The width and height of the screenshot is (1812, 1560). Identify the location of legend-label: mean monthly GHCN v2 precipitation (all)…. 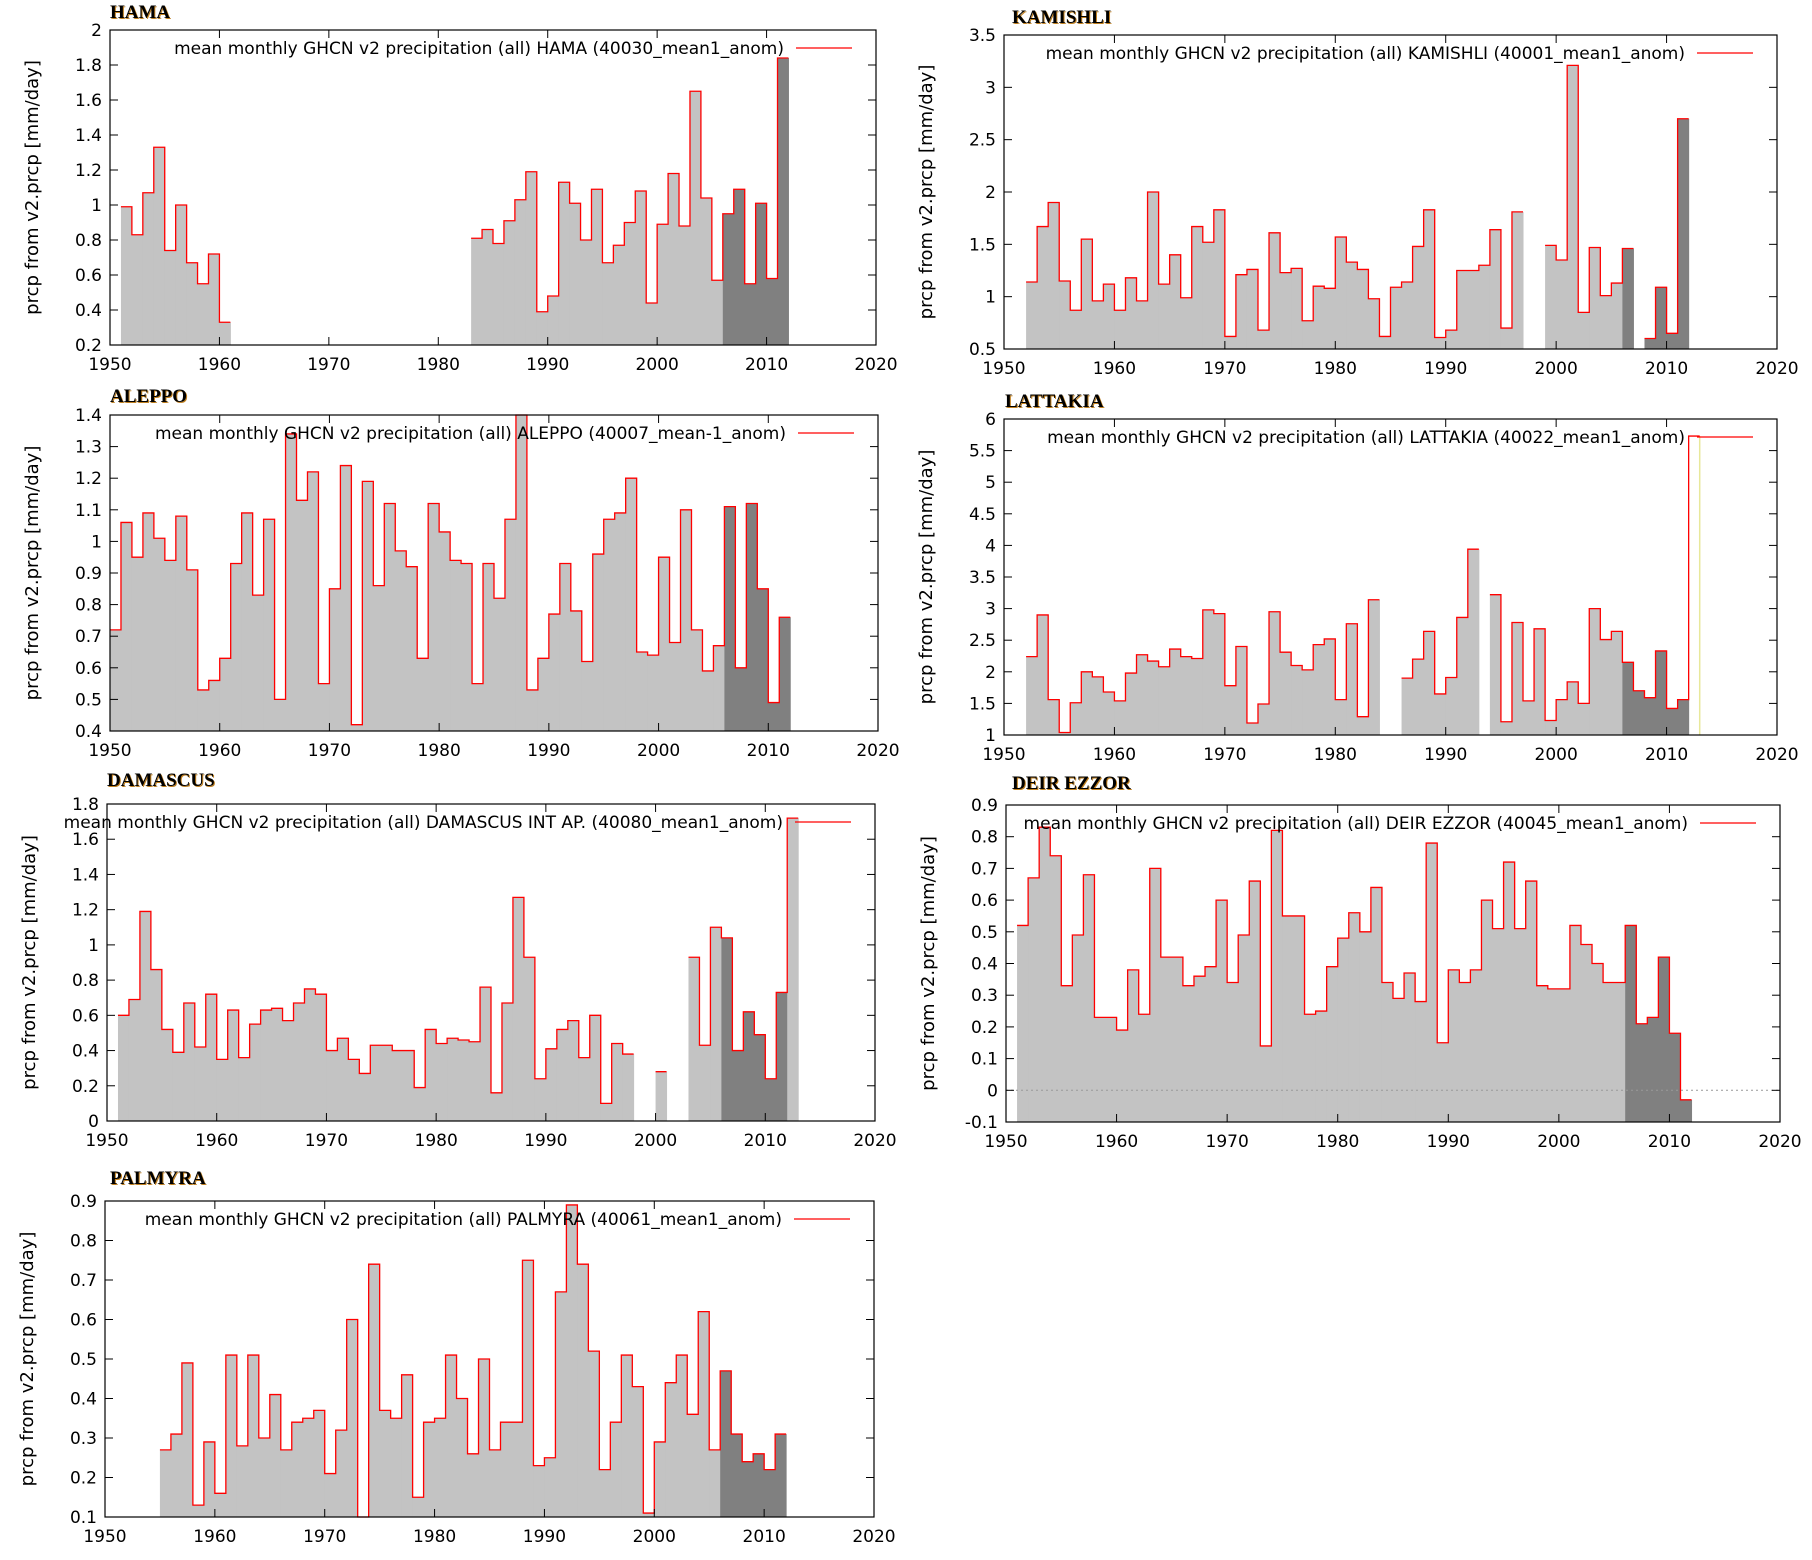
(479, 49).